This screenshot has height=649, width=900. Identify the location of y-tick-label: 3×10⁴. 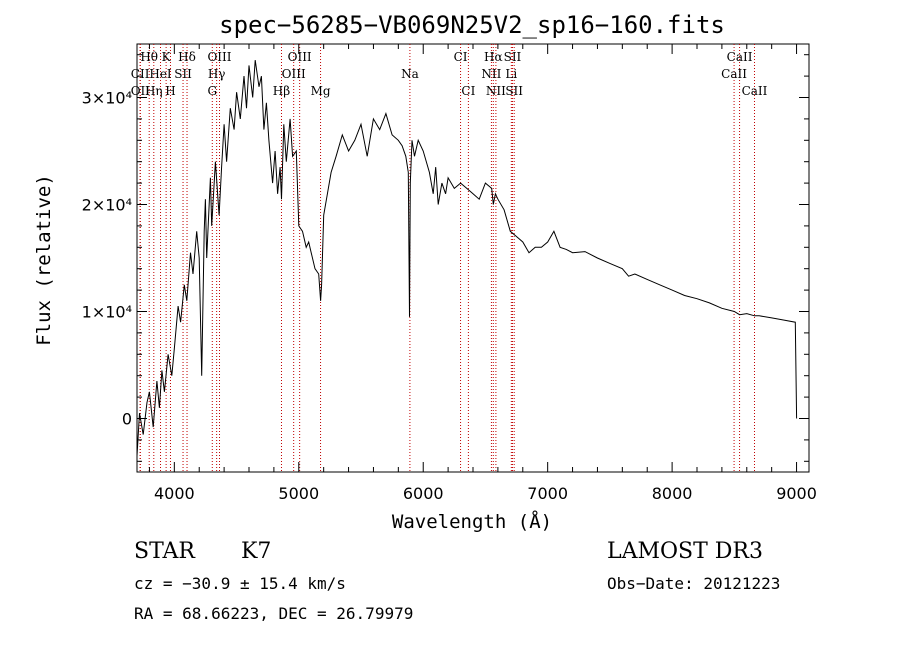
(107, 98).